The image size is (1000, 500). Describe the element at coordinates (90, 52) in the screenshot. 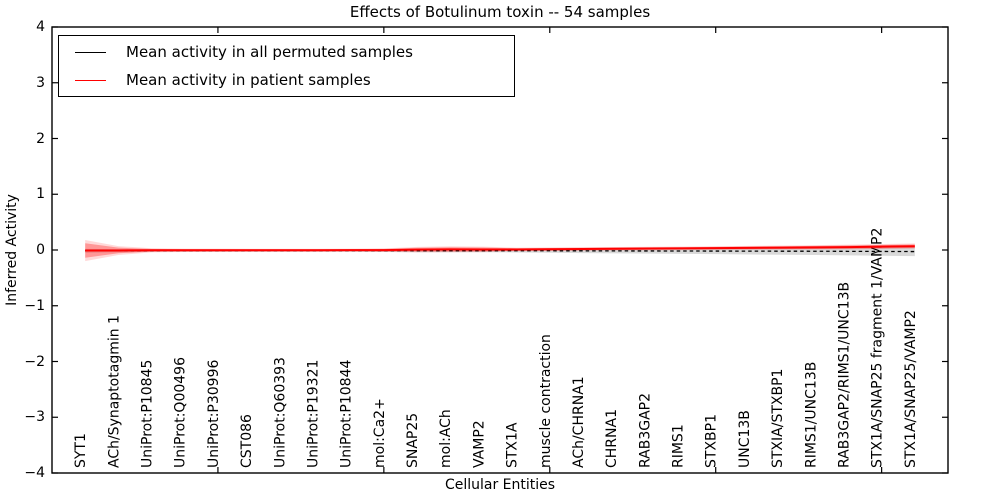

I see `permuted-line-swatch` at that location.